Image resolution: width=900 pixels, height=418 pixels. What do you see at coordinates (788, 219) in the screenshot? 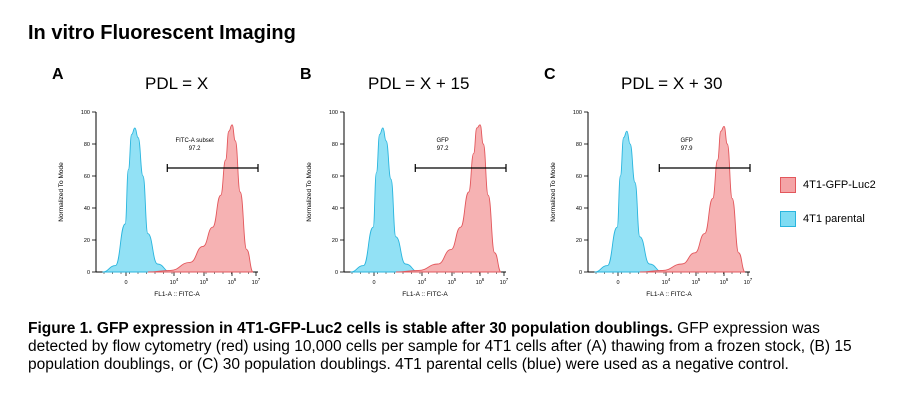
I see `legend-swatch-parental` at bounding box center [788, 219].